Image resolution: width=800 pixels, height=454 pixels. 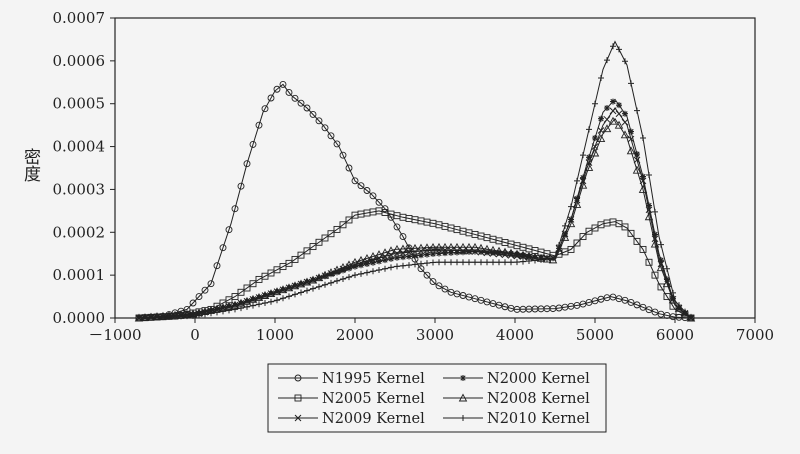 I want to click on x-tick-label: 2000, so click(x=355, y=335).